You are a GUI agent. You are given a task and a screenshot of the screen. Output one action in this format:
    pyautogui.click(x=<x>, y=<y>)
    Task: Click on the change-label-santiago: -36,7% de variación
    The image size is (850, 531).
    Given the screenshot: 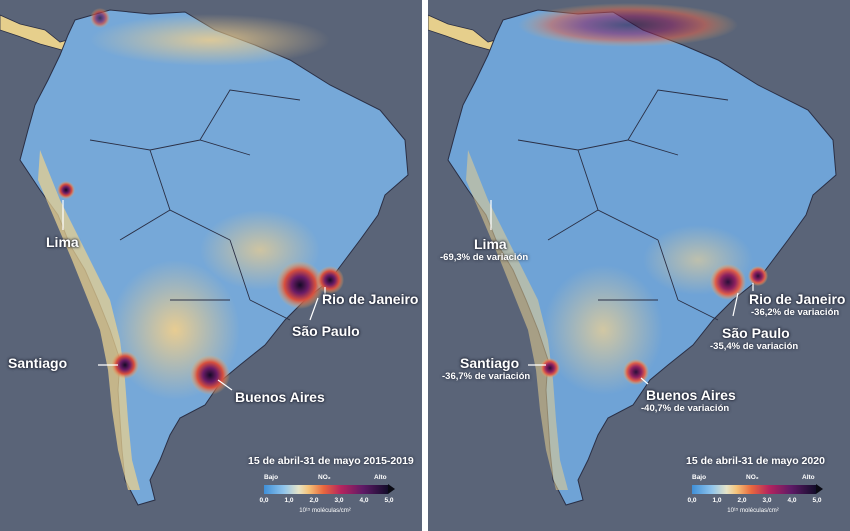 What is the action you would take?
    pyautogui.click(x=486, y=376)
    